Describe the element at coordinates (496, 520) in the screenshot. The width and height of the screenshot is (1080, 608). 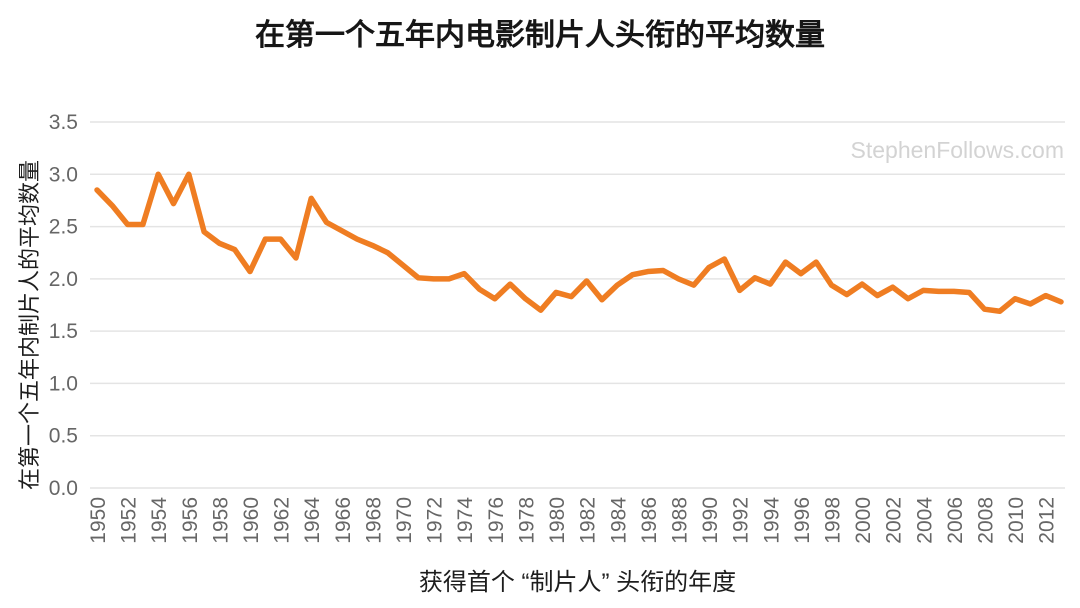
I see `x-tick-label: 1976` at that location.